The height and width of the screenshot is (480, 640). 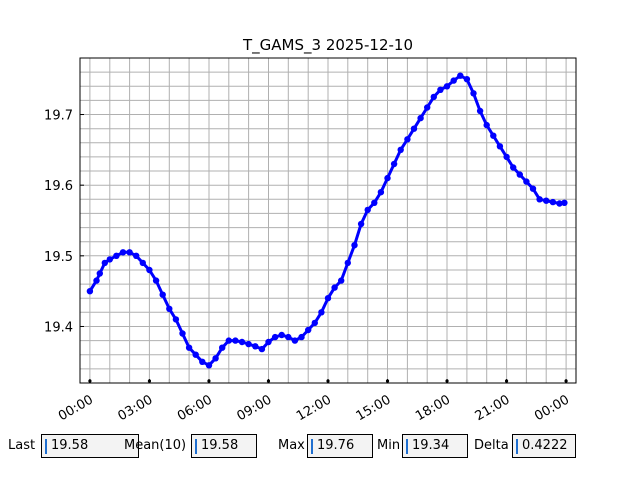 What do you see at coordinates (374, 408) in the screenshot?
I see `x-tick-label: 15:00` at bounding box center [374, 408].